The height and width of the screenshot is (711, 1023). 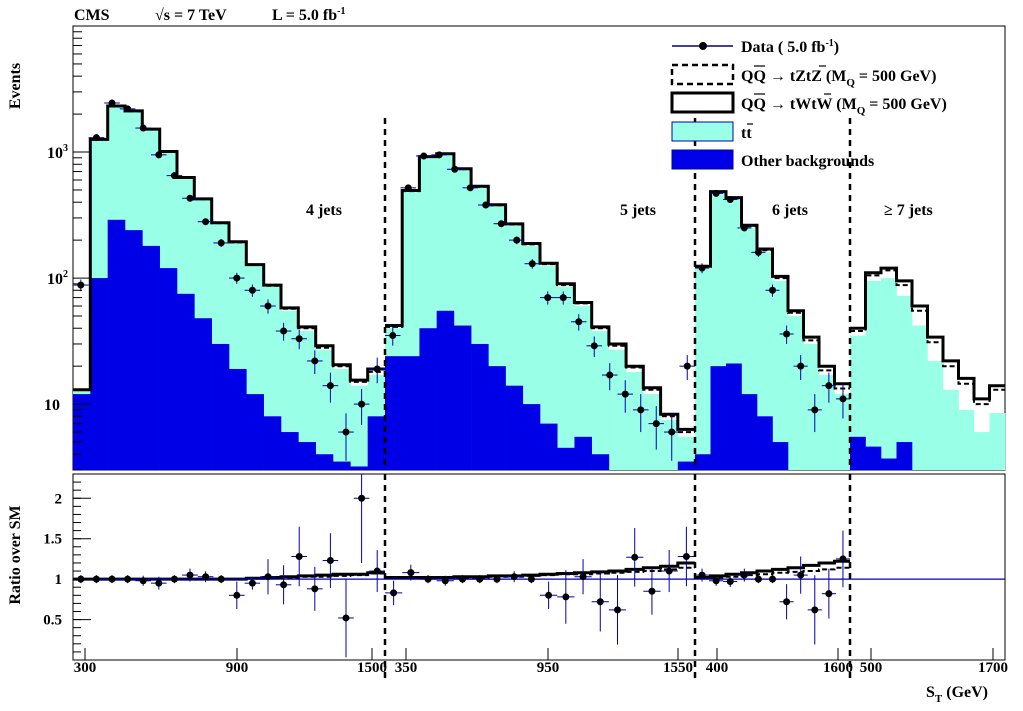 What do you see at coordinates (237, 668) in the screenshot?
I see `x-tick-label: 900` at bounding box center [237, 668].